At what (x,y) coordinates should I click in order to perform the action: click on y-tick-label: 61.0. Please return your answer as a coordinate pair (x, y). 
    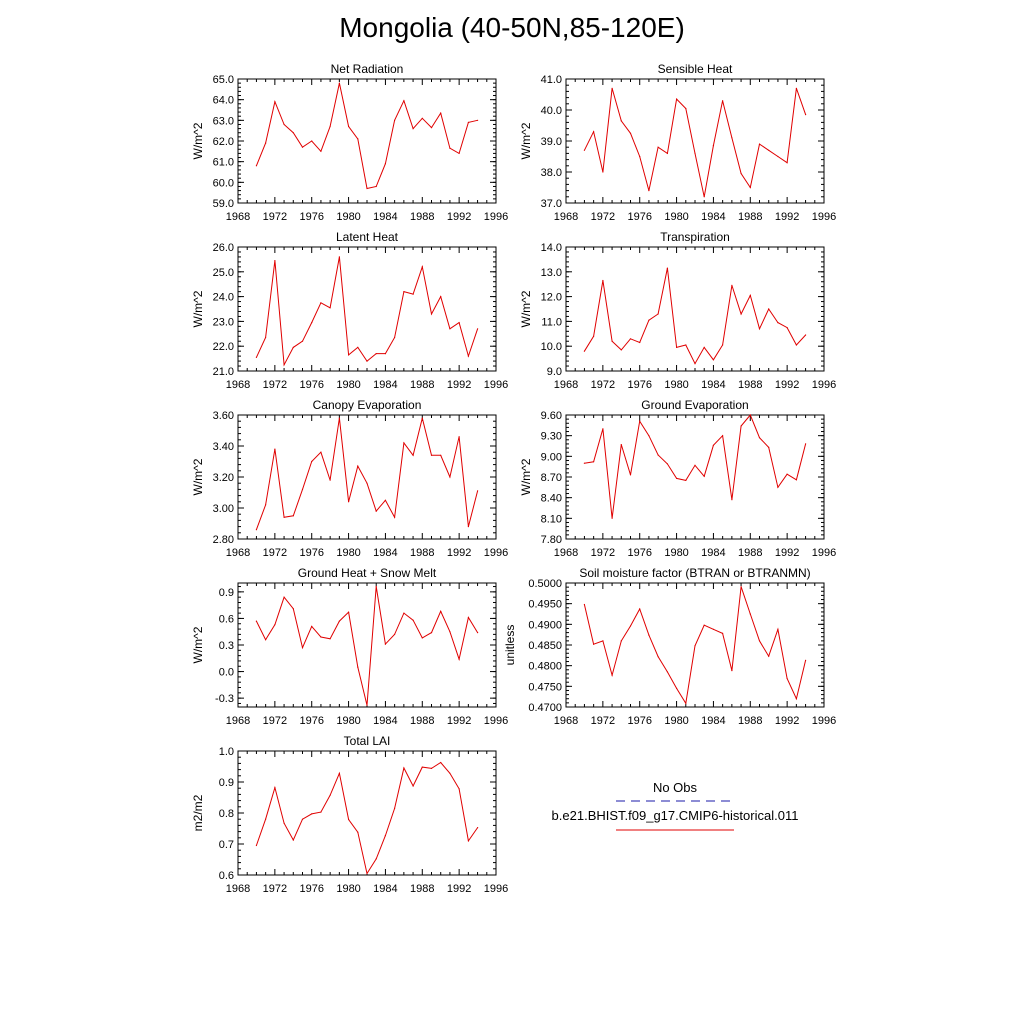
    Looking at the image, I should click on (223, 163).